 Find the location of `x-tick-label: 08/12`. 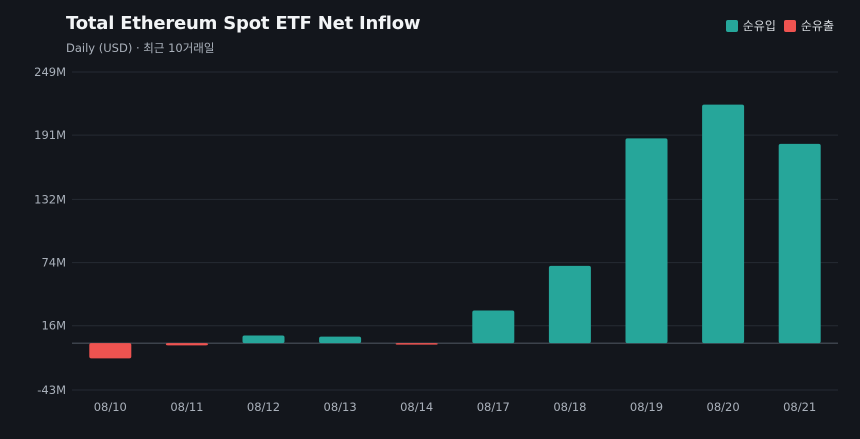

x-tick-label: 08/12 is located at coordinates (263, 407).